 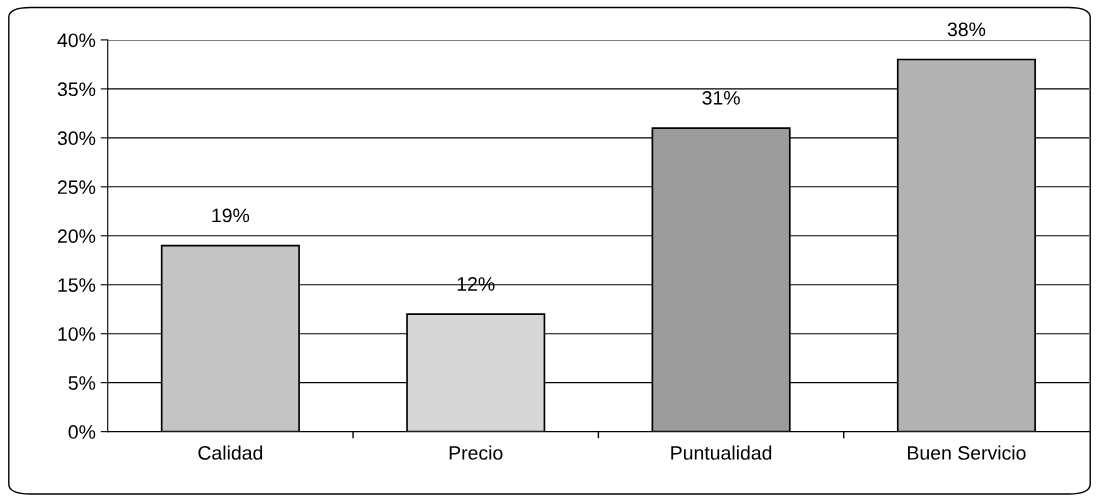 What do you see at coordinates (82, 383) in the screenshot?
I see `y-tick-label: 5%` at bounding box center [82, 383].